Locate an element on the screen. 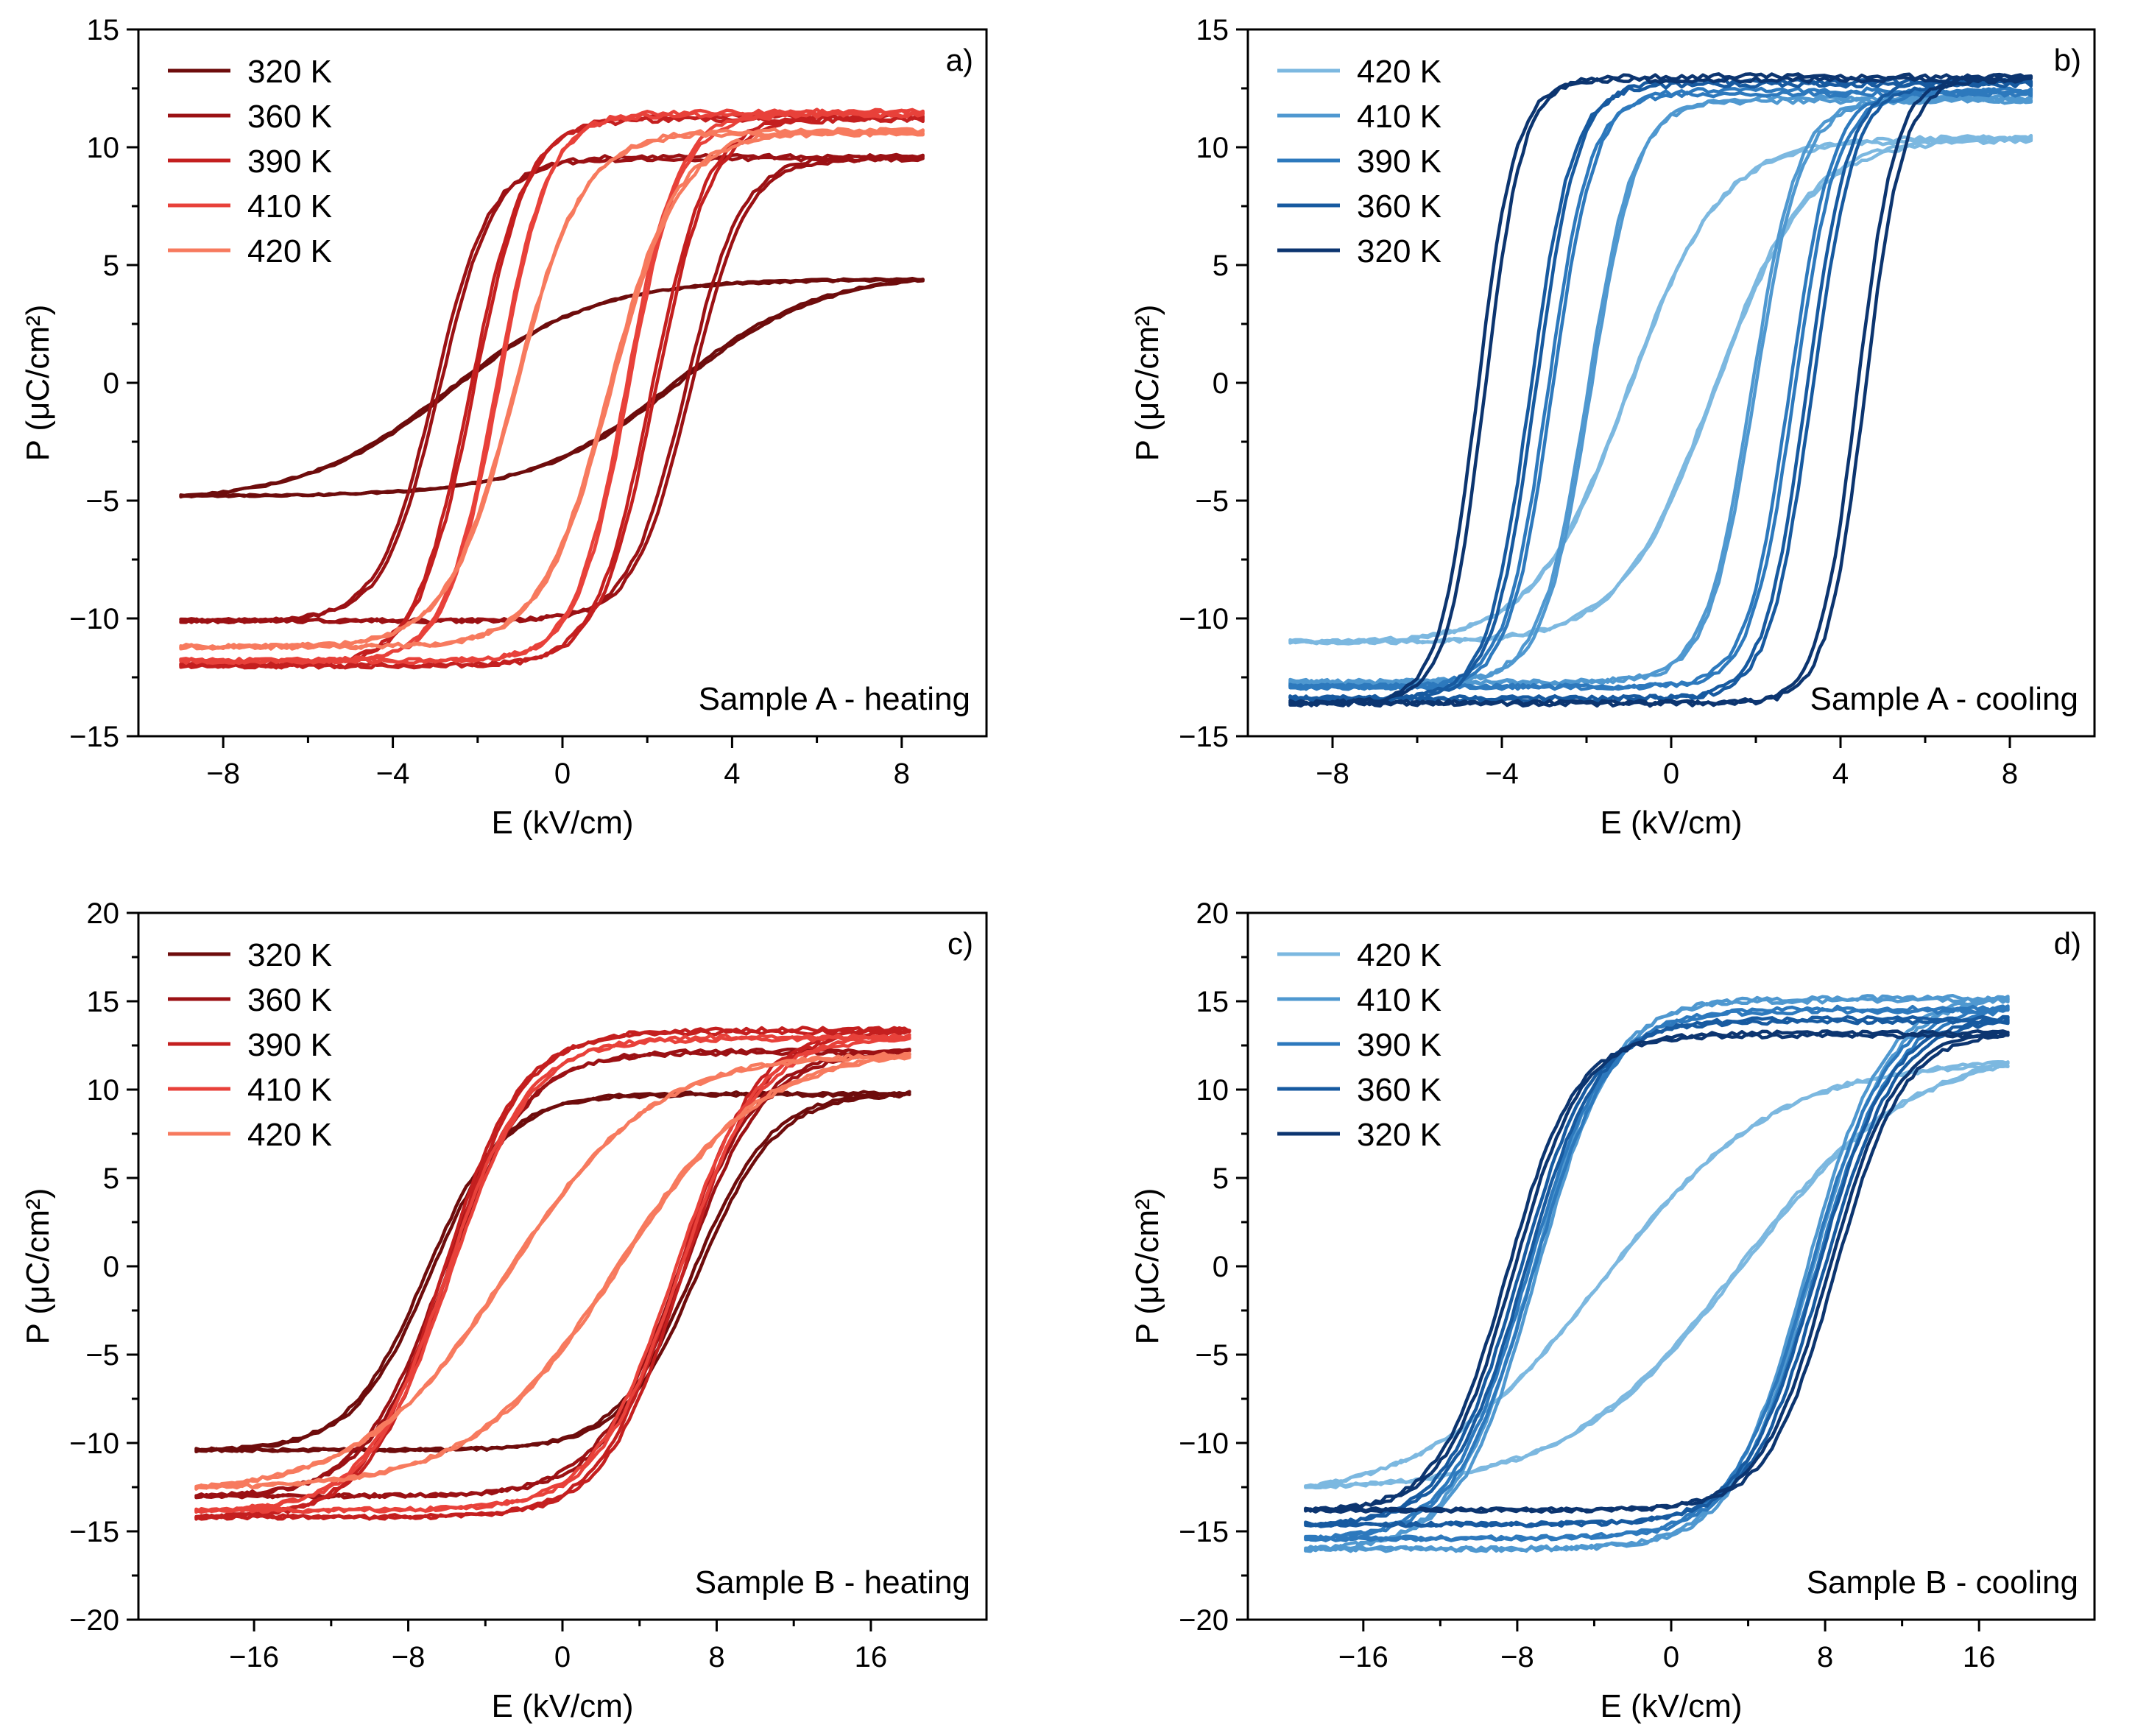  panel-label: c) is located at coordinates (960, 943).